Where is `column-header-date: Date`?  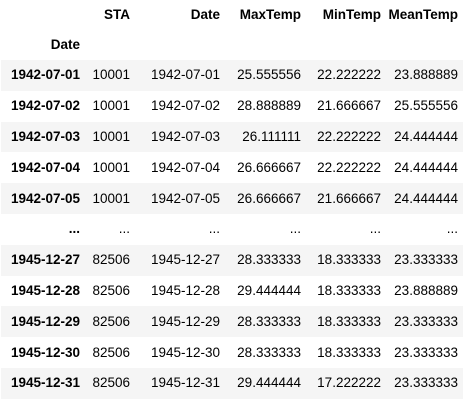
column-header-date: Date is located at coordinates (180, 15).